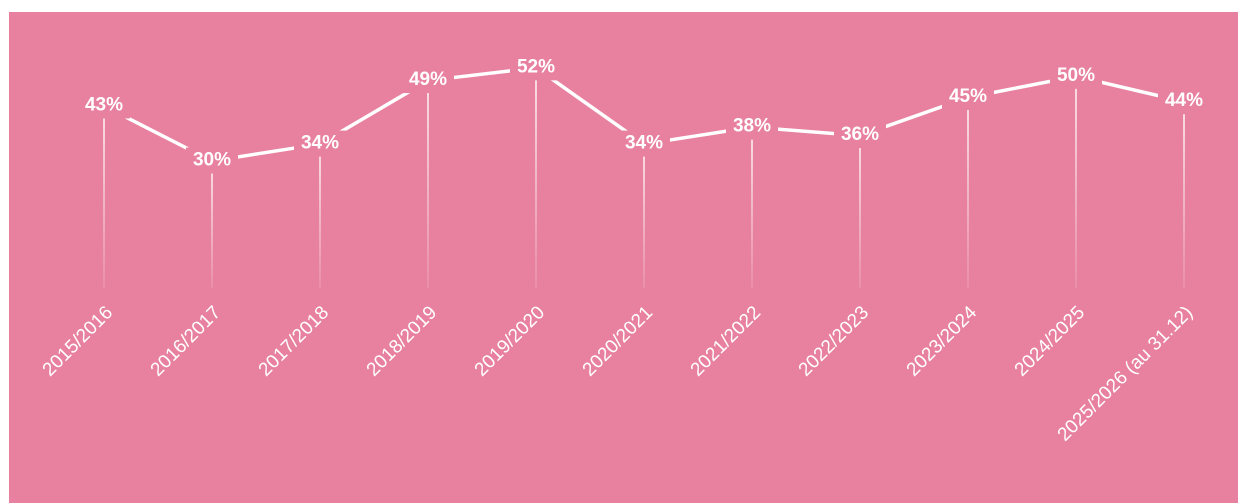 The width and height of the screenshot is (1238, 503). I want to click on data-label: 50%, so click(1076, 75).